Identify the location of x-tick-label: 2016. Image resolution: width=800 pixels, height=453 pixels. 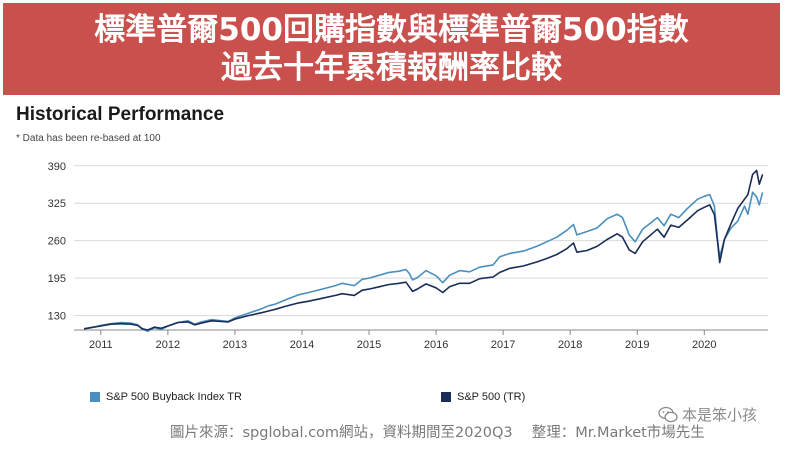
(436, 345).